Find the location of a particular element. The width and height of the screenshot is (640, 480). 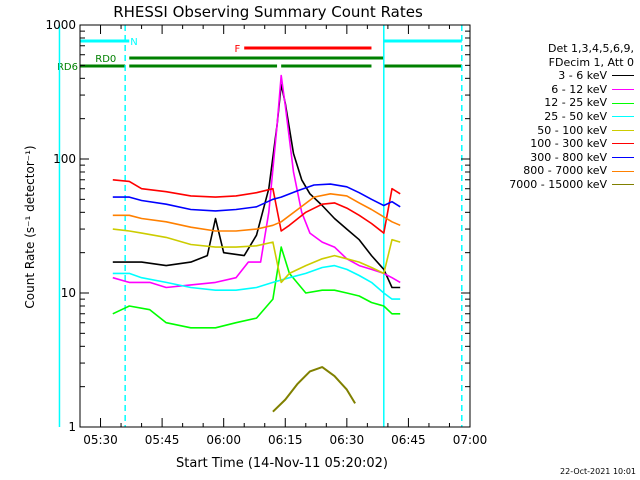

legend-item: 6 - 12 keV is located at coordinates (571, 90).